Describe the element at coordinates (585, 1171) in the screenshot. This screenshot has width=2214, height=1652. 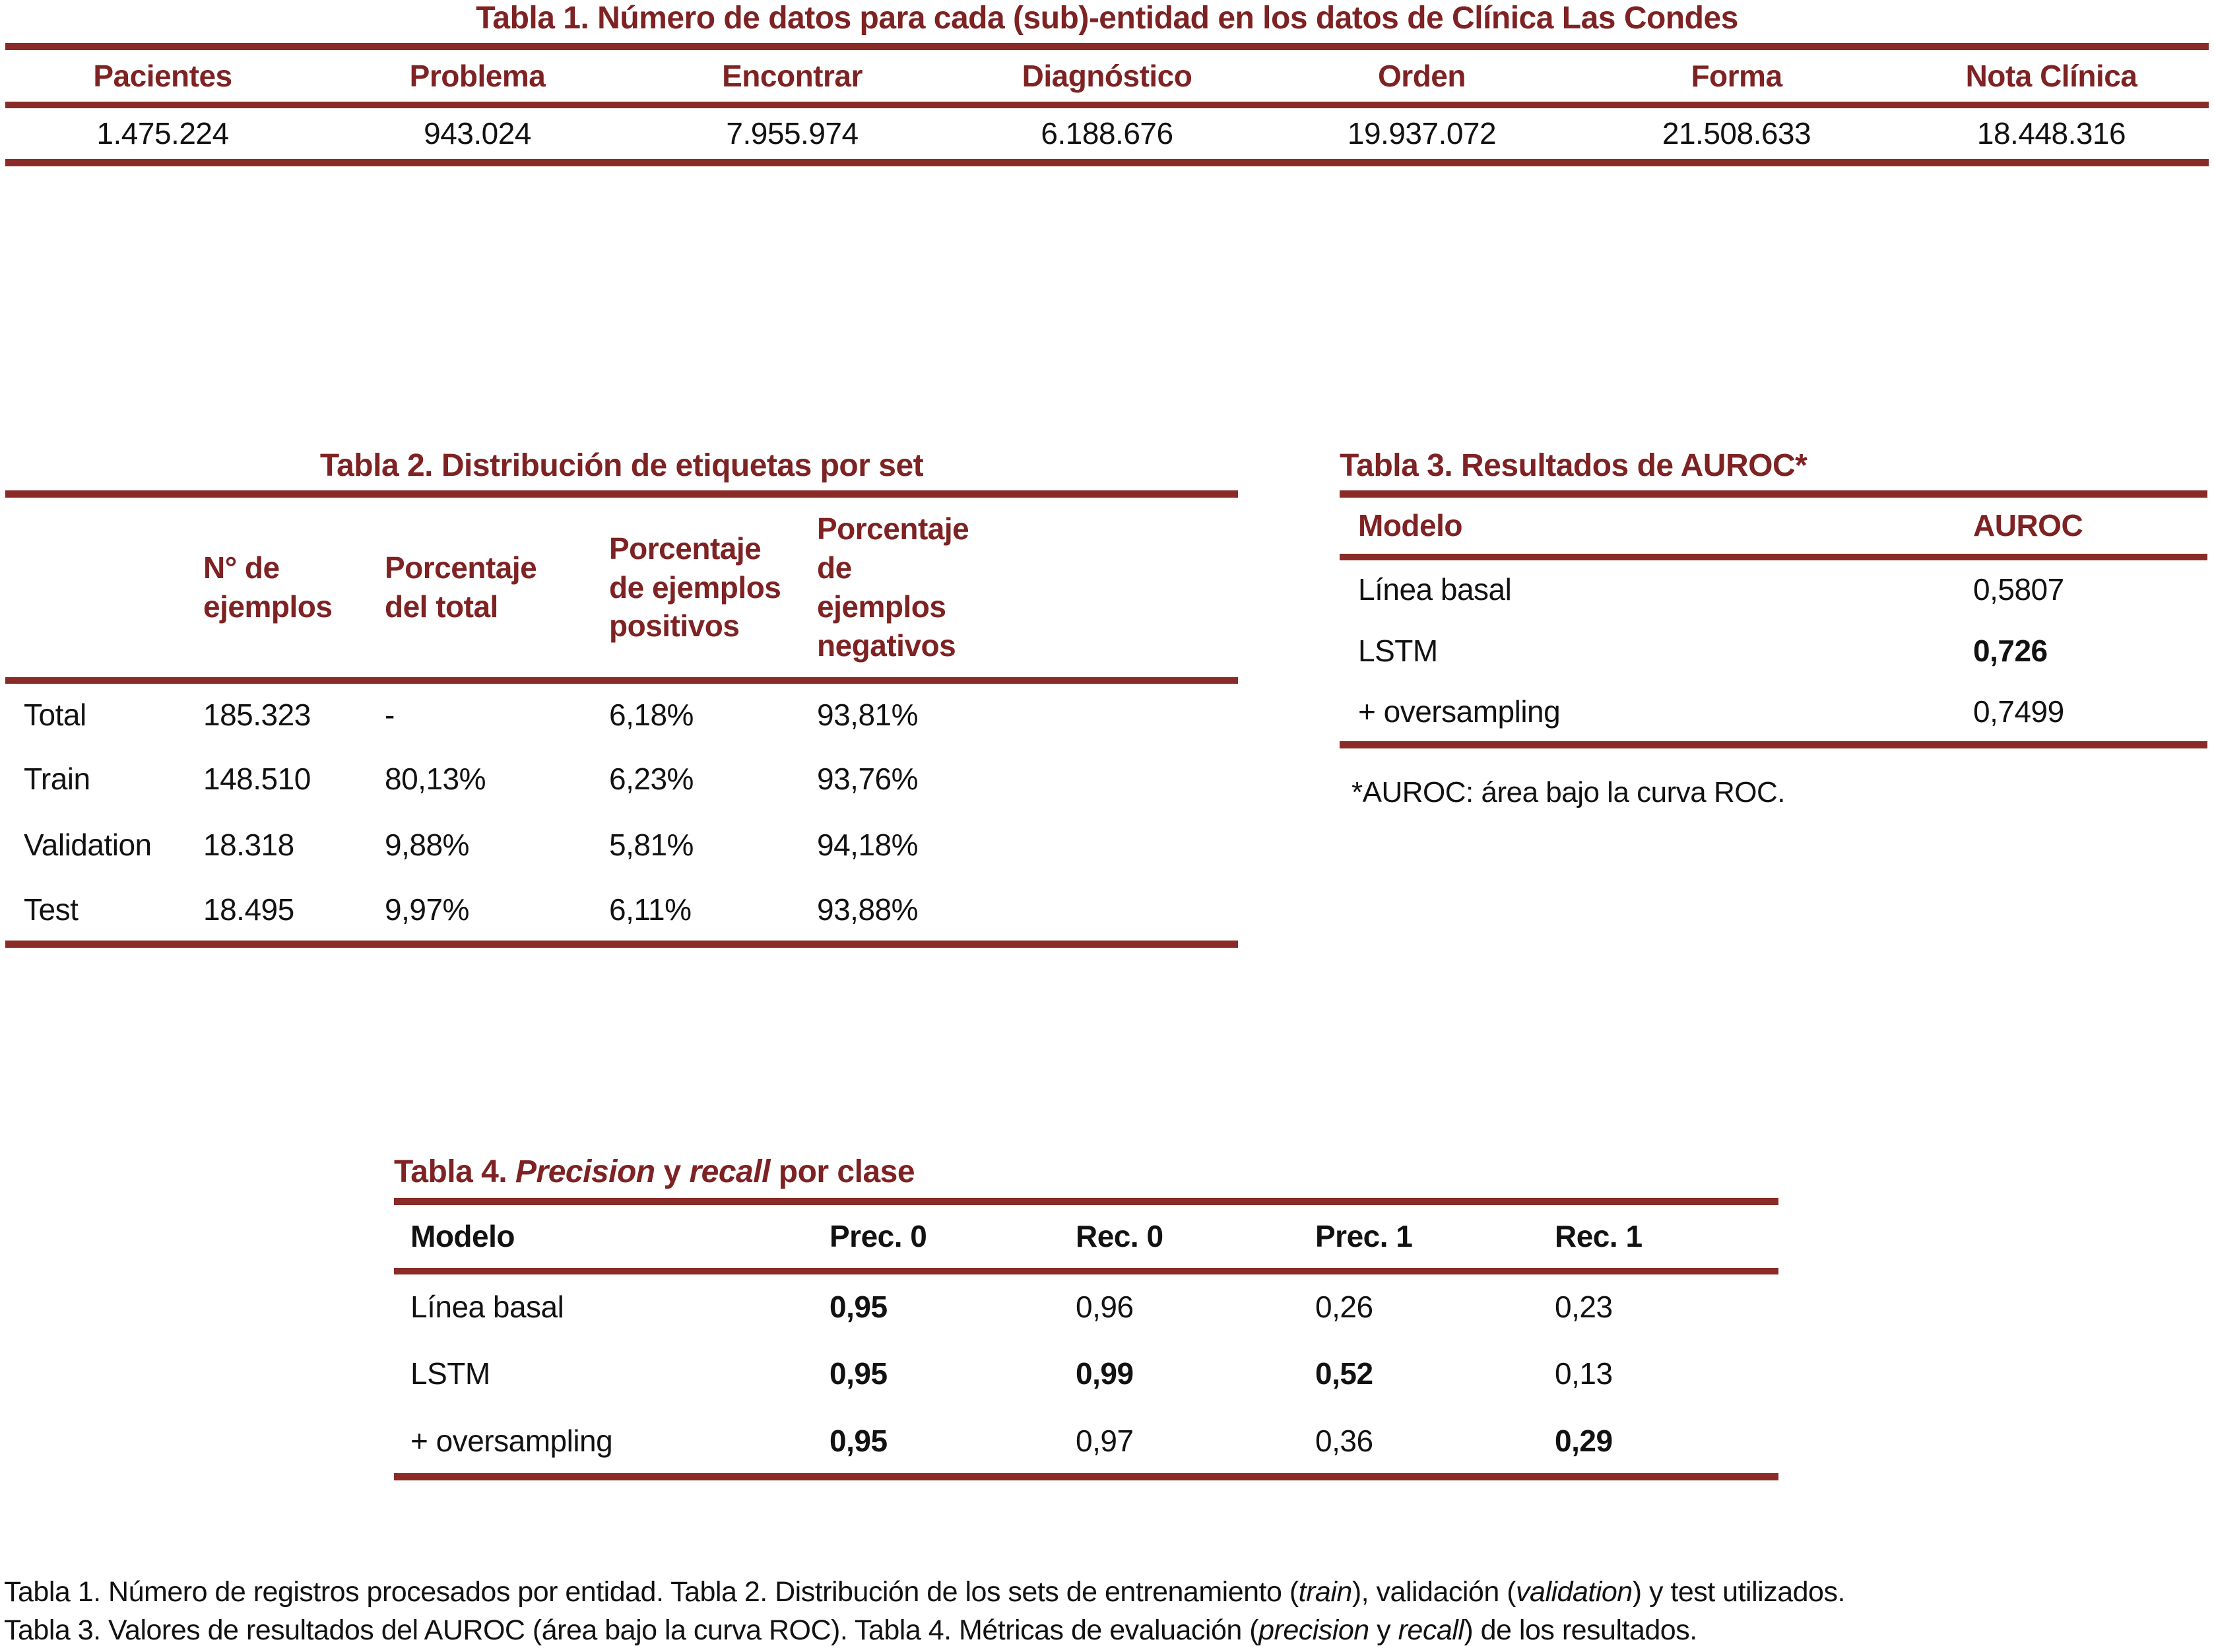
I see `table4-title-italic: Precision` at that location.